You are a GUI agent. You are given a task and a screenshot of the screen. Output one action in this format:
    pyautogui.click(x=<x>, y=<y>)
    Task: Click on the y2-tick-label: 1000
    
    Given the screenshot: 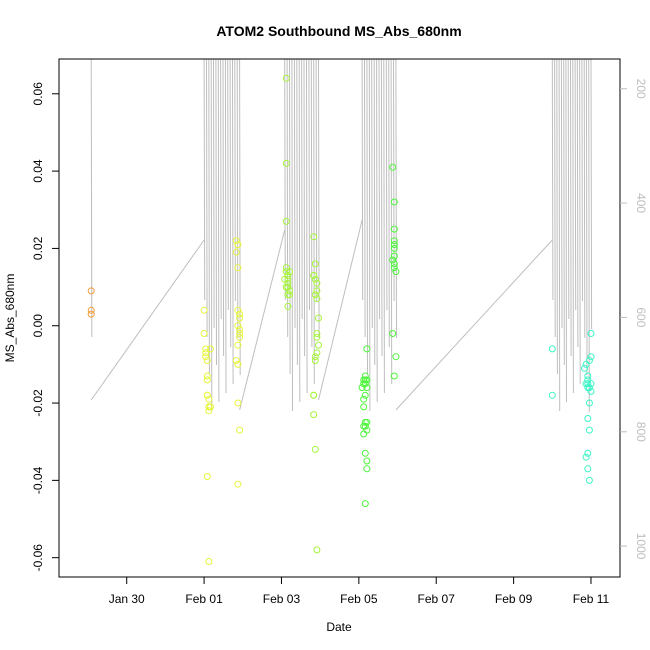 What is the action you would take?
    pyautogui.click(x=641, y=546)
    